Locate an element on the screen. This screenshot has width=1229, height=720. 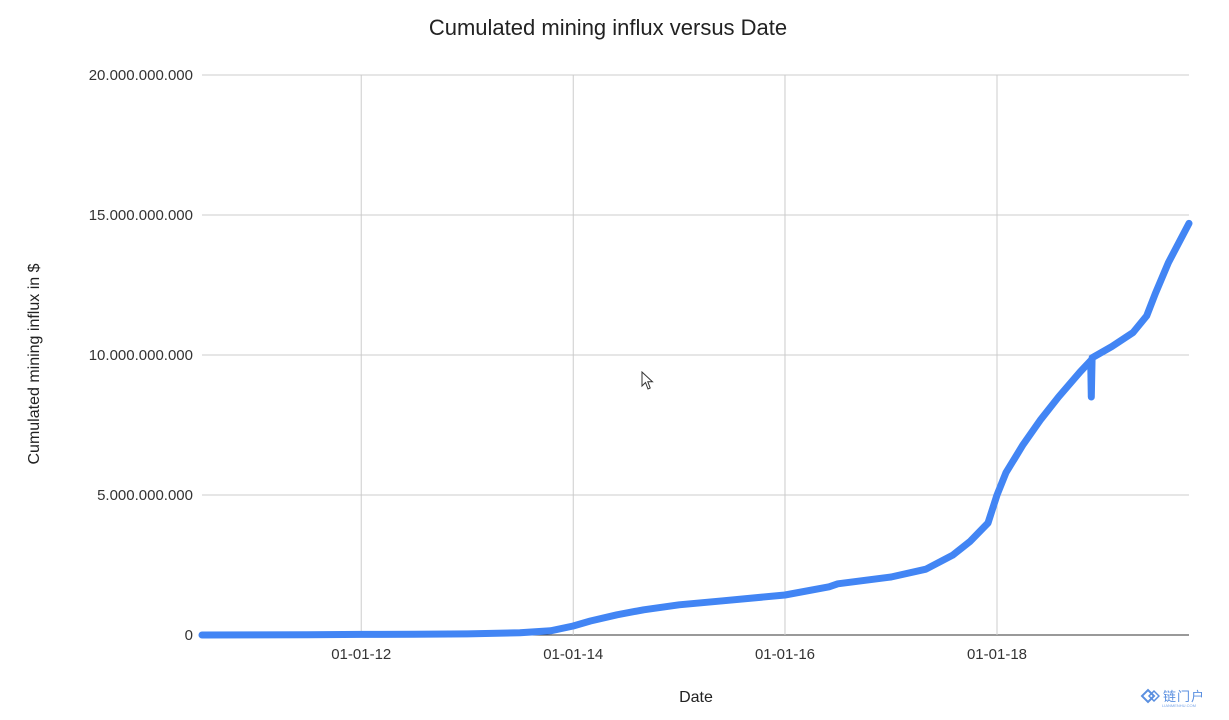
x-tick-label: 01-01-16 is located at coordinates (785, 654).